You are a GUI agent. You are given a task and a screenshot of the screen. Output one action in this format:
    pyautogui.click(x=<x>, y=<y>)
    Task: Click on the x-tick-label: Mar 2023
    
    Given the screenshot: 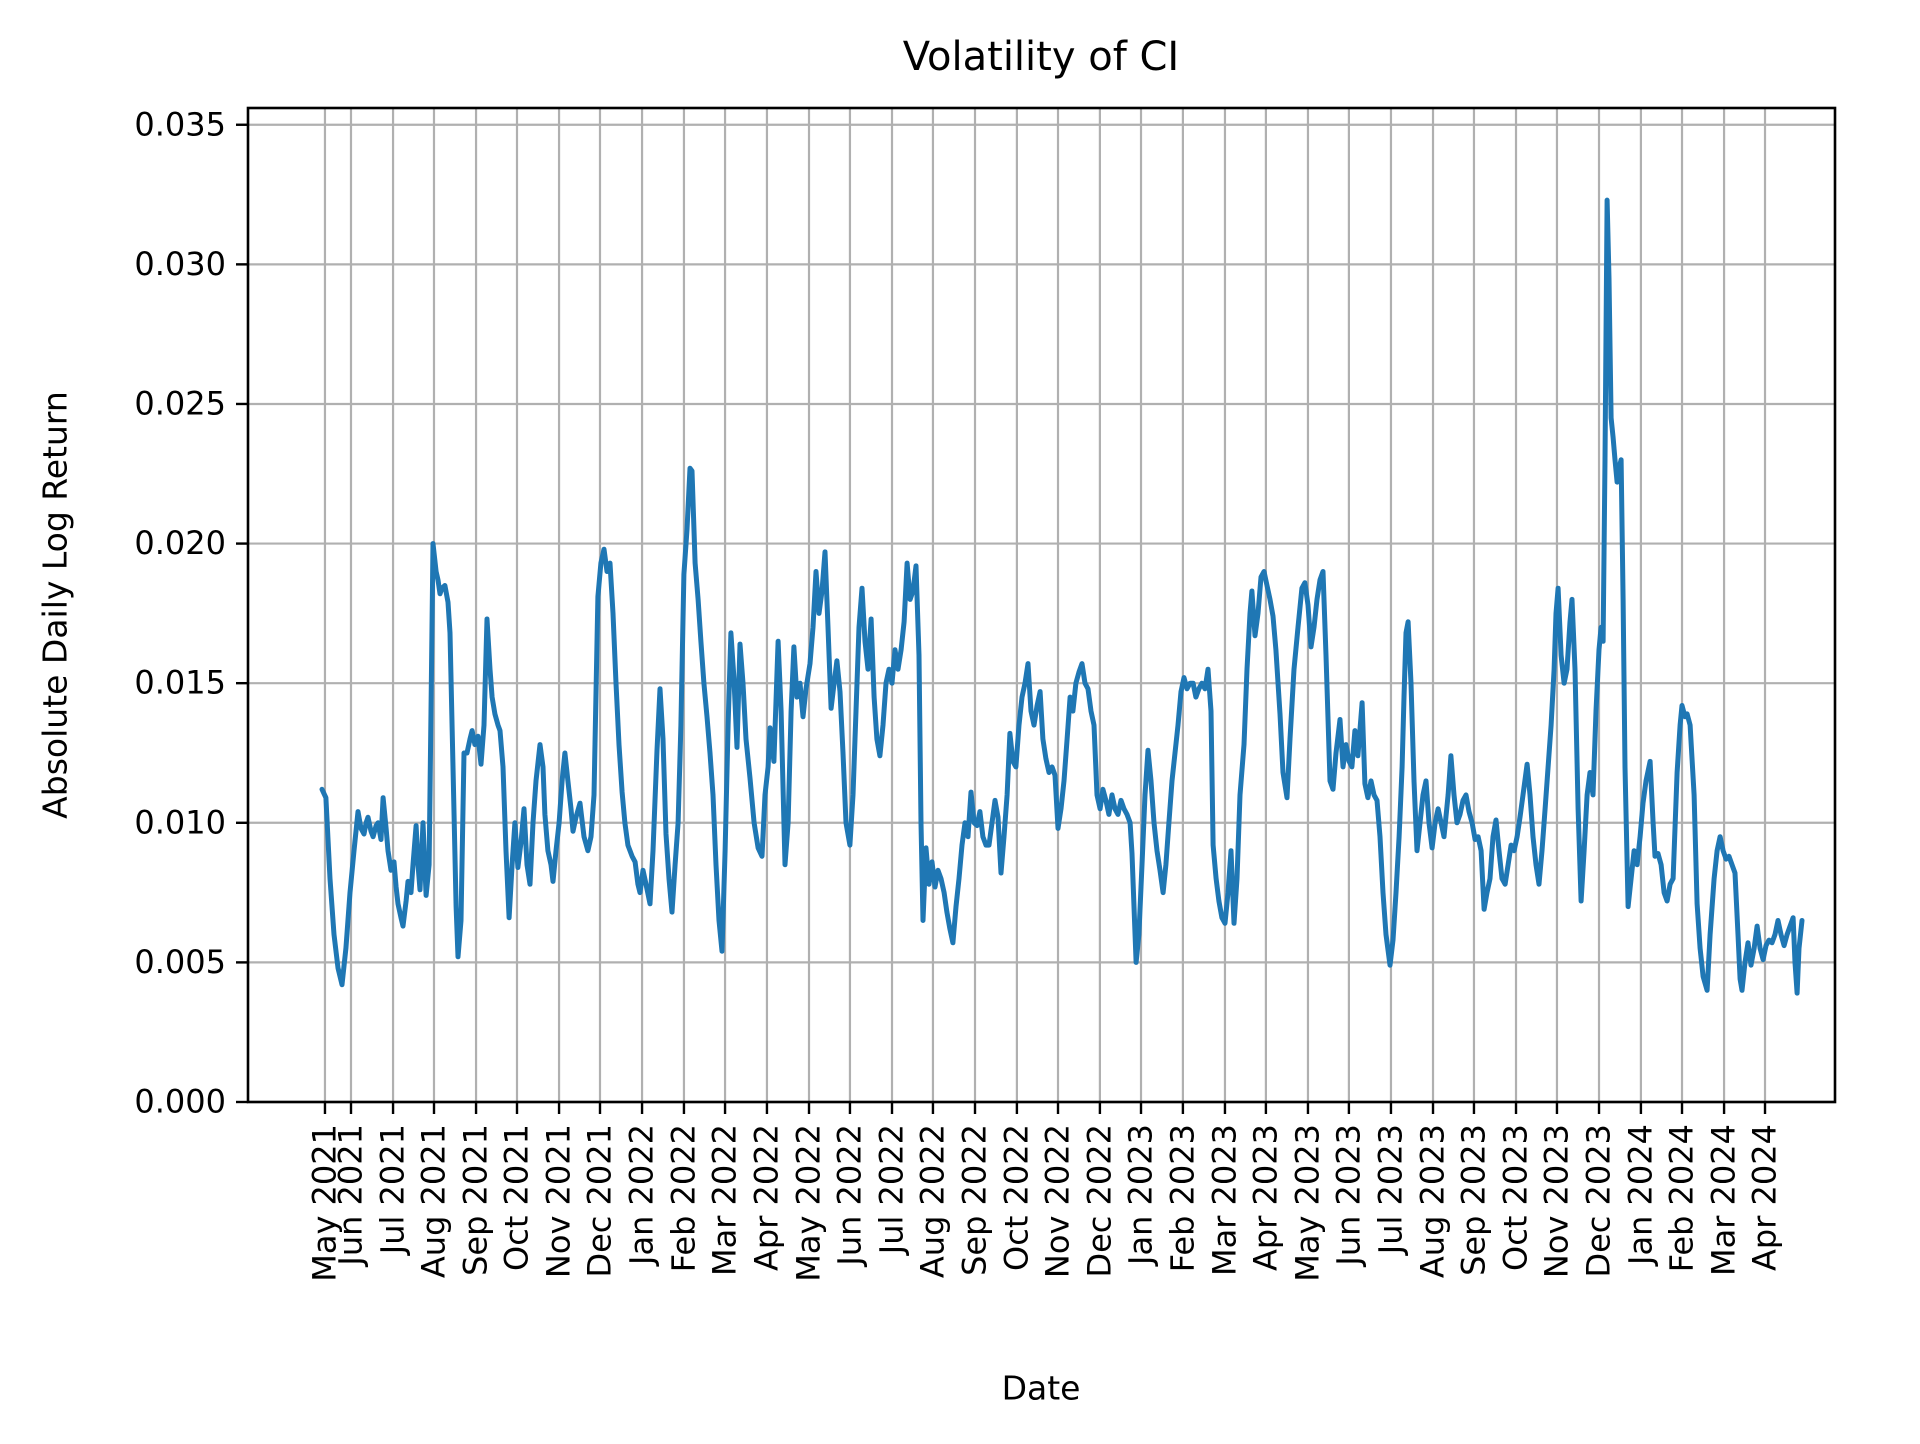 What is the action you would take?
    pyautogui.click(x=1225, y=1200)
    